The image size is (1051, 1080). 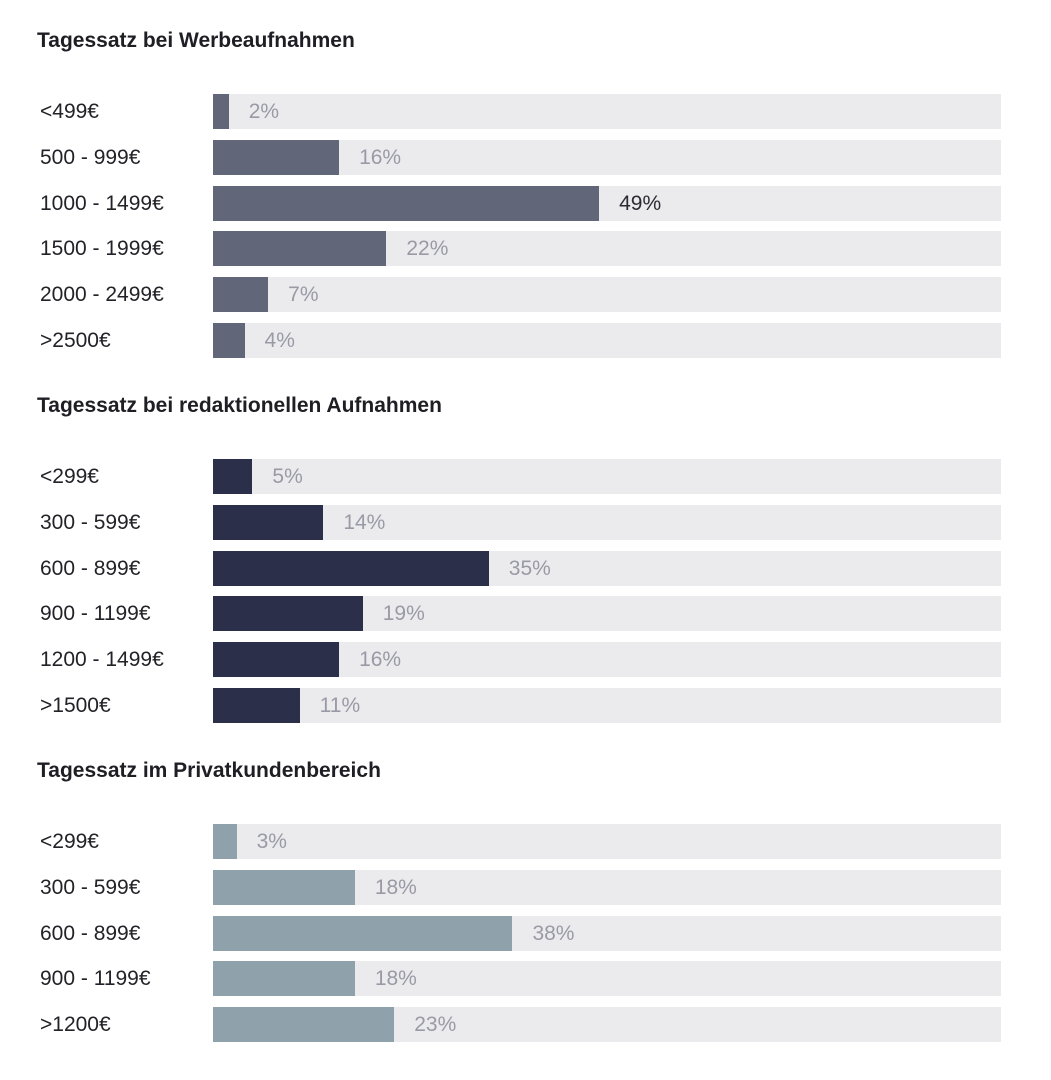 I want to click on value-label: 19%, so click(x=403, y=613).